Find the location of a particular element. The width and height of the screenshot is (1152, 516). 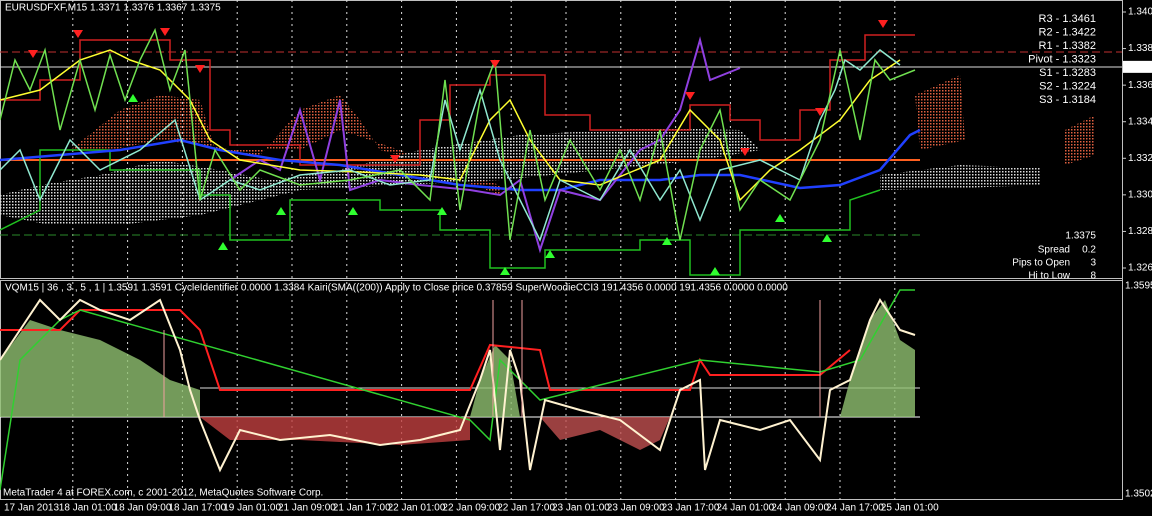

info-price: 1.3375 is located at coordinates (1080, 236).